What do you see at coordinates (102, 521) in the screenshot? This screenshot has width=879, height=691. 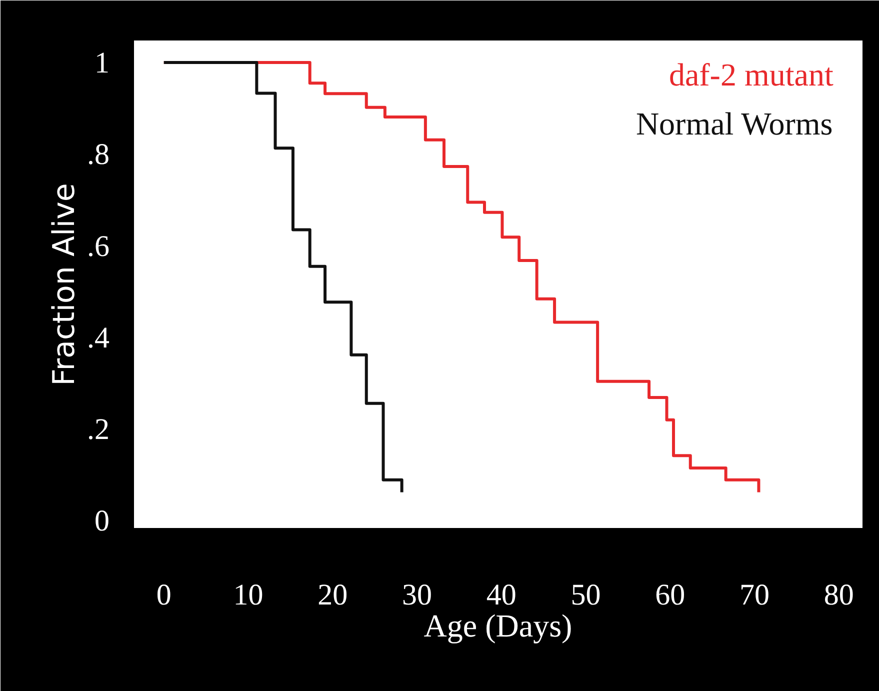 I see `y-tick-label: 0` at bounding box center [102, 521].